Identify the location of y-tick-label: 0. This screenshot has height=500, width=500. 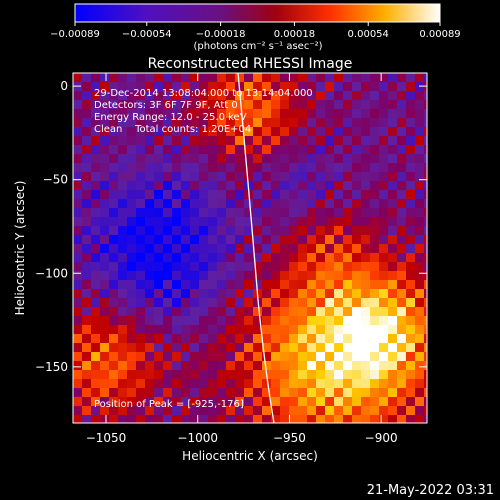
(64, 86).